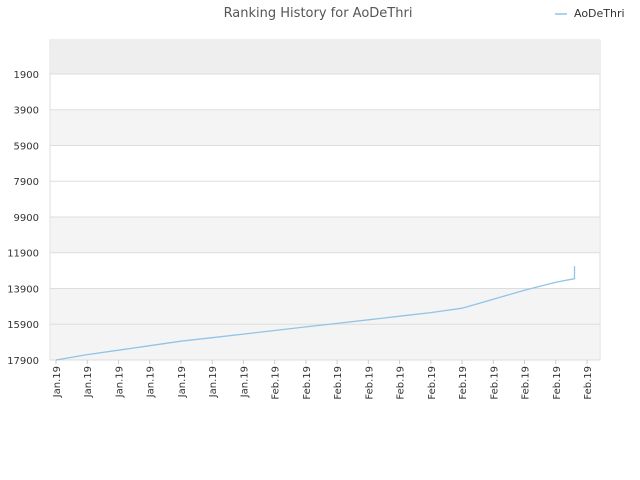 This screenshot has width=640, height=480. I want to click on y-tick-label: 11900, so click(23, 254).